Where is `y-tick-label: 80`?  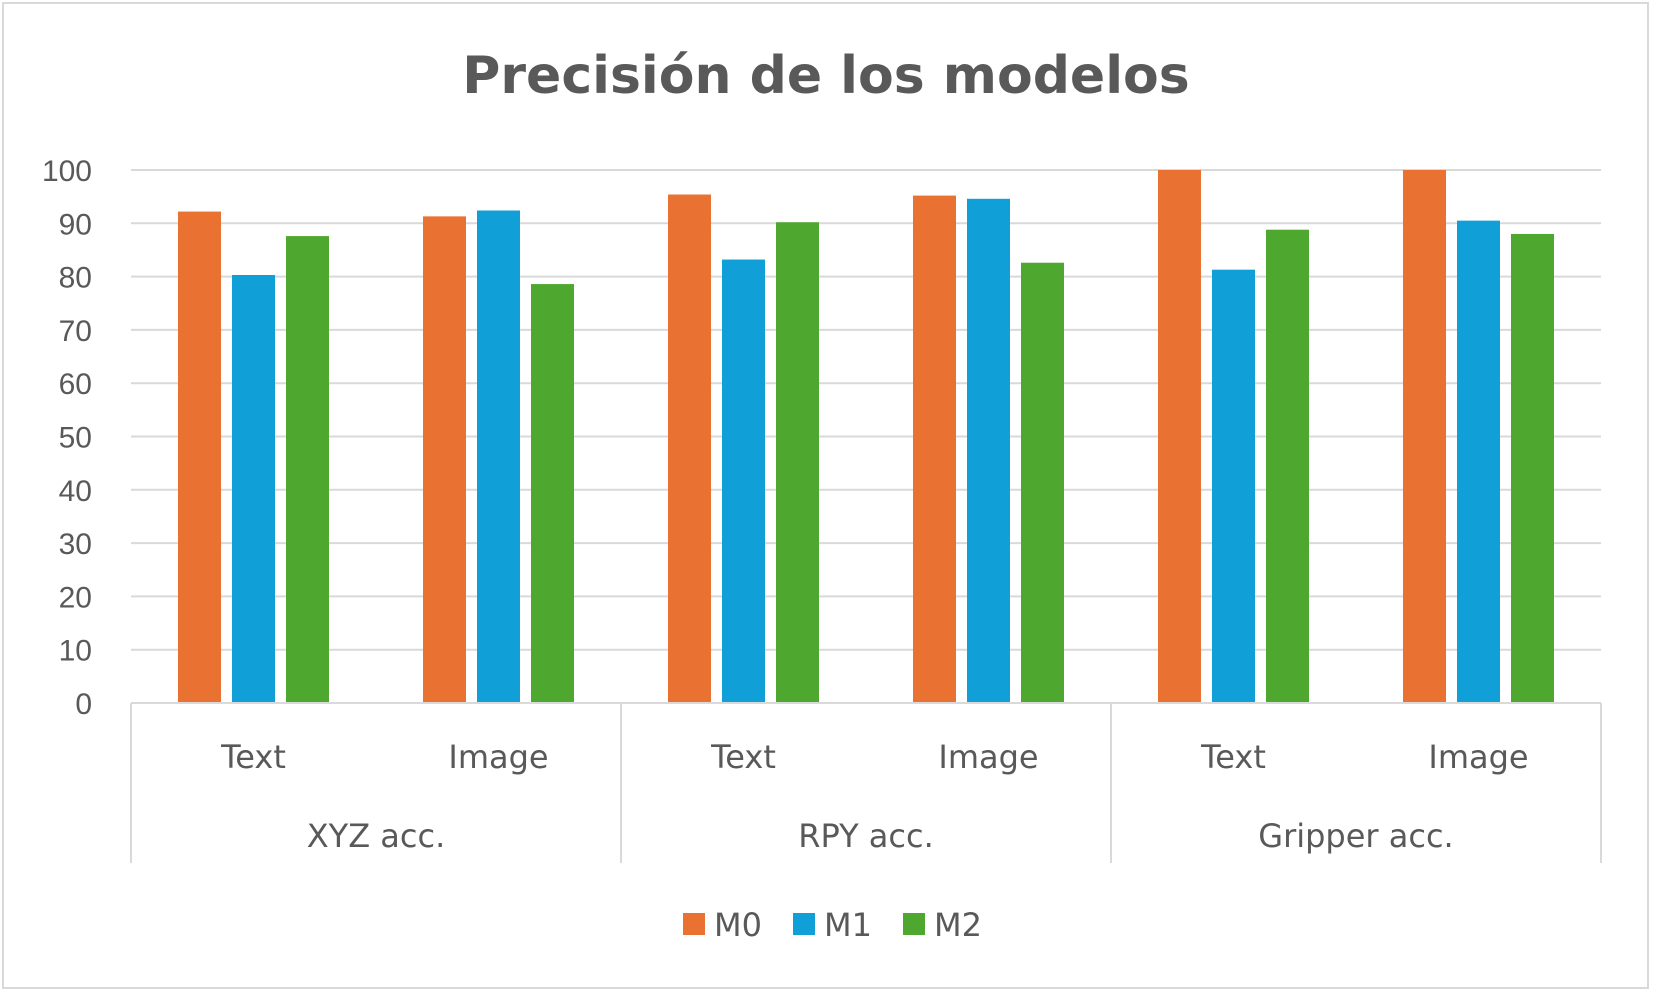 y-tick-label: 80 is located at coordinates (75, 278).